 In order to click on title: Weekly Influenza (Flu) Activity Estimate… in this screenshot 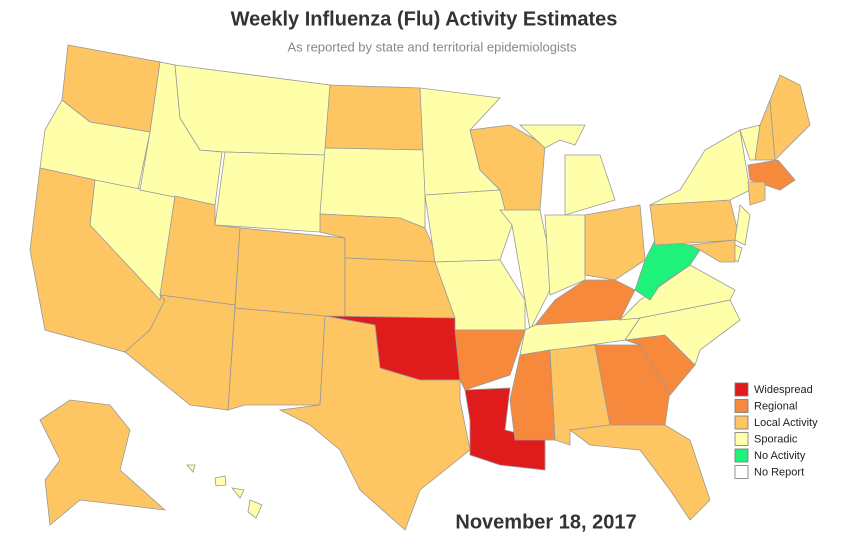, I will do `click(424, 19)`.